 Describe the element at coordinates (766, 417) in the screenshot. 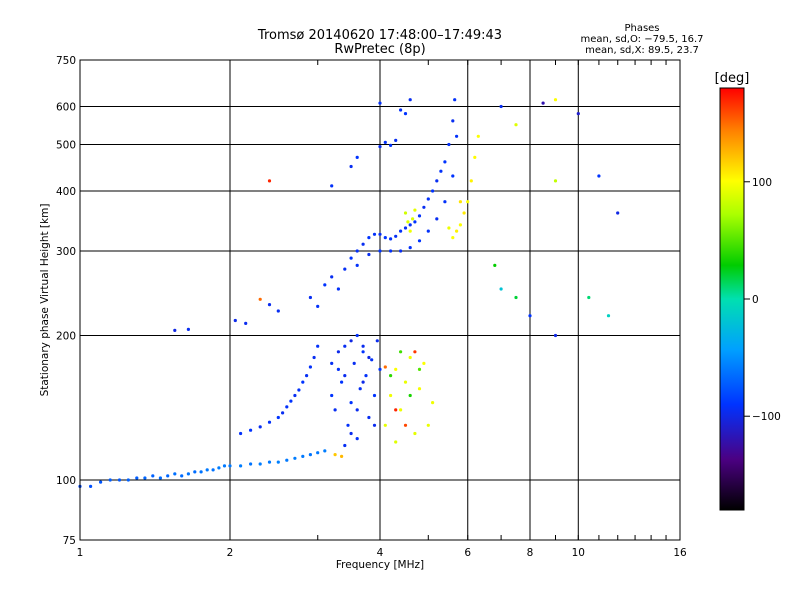

I see `colorbar-tick-label: −100` at that location.